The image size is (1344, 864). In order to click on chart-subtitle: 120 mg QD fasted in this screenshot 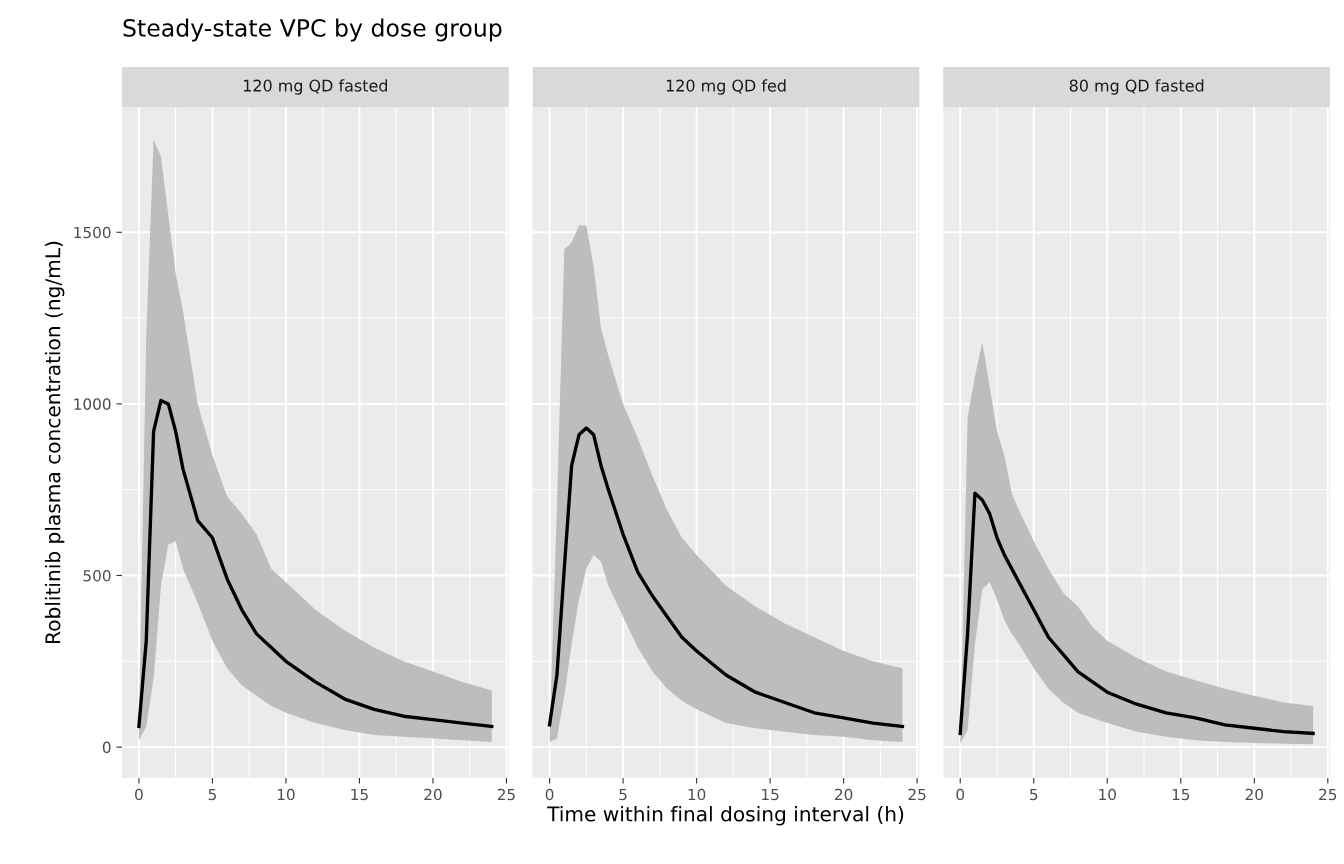, I will do `click(315, 87)`.